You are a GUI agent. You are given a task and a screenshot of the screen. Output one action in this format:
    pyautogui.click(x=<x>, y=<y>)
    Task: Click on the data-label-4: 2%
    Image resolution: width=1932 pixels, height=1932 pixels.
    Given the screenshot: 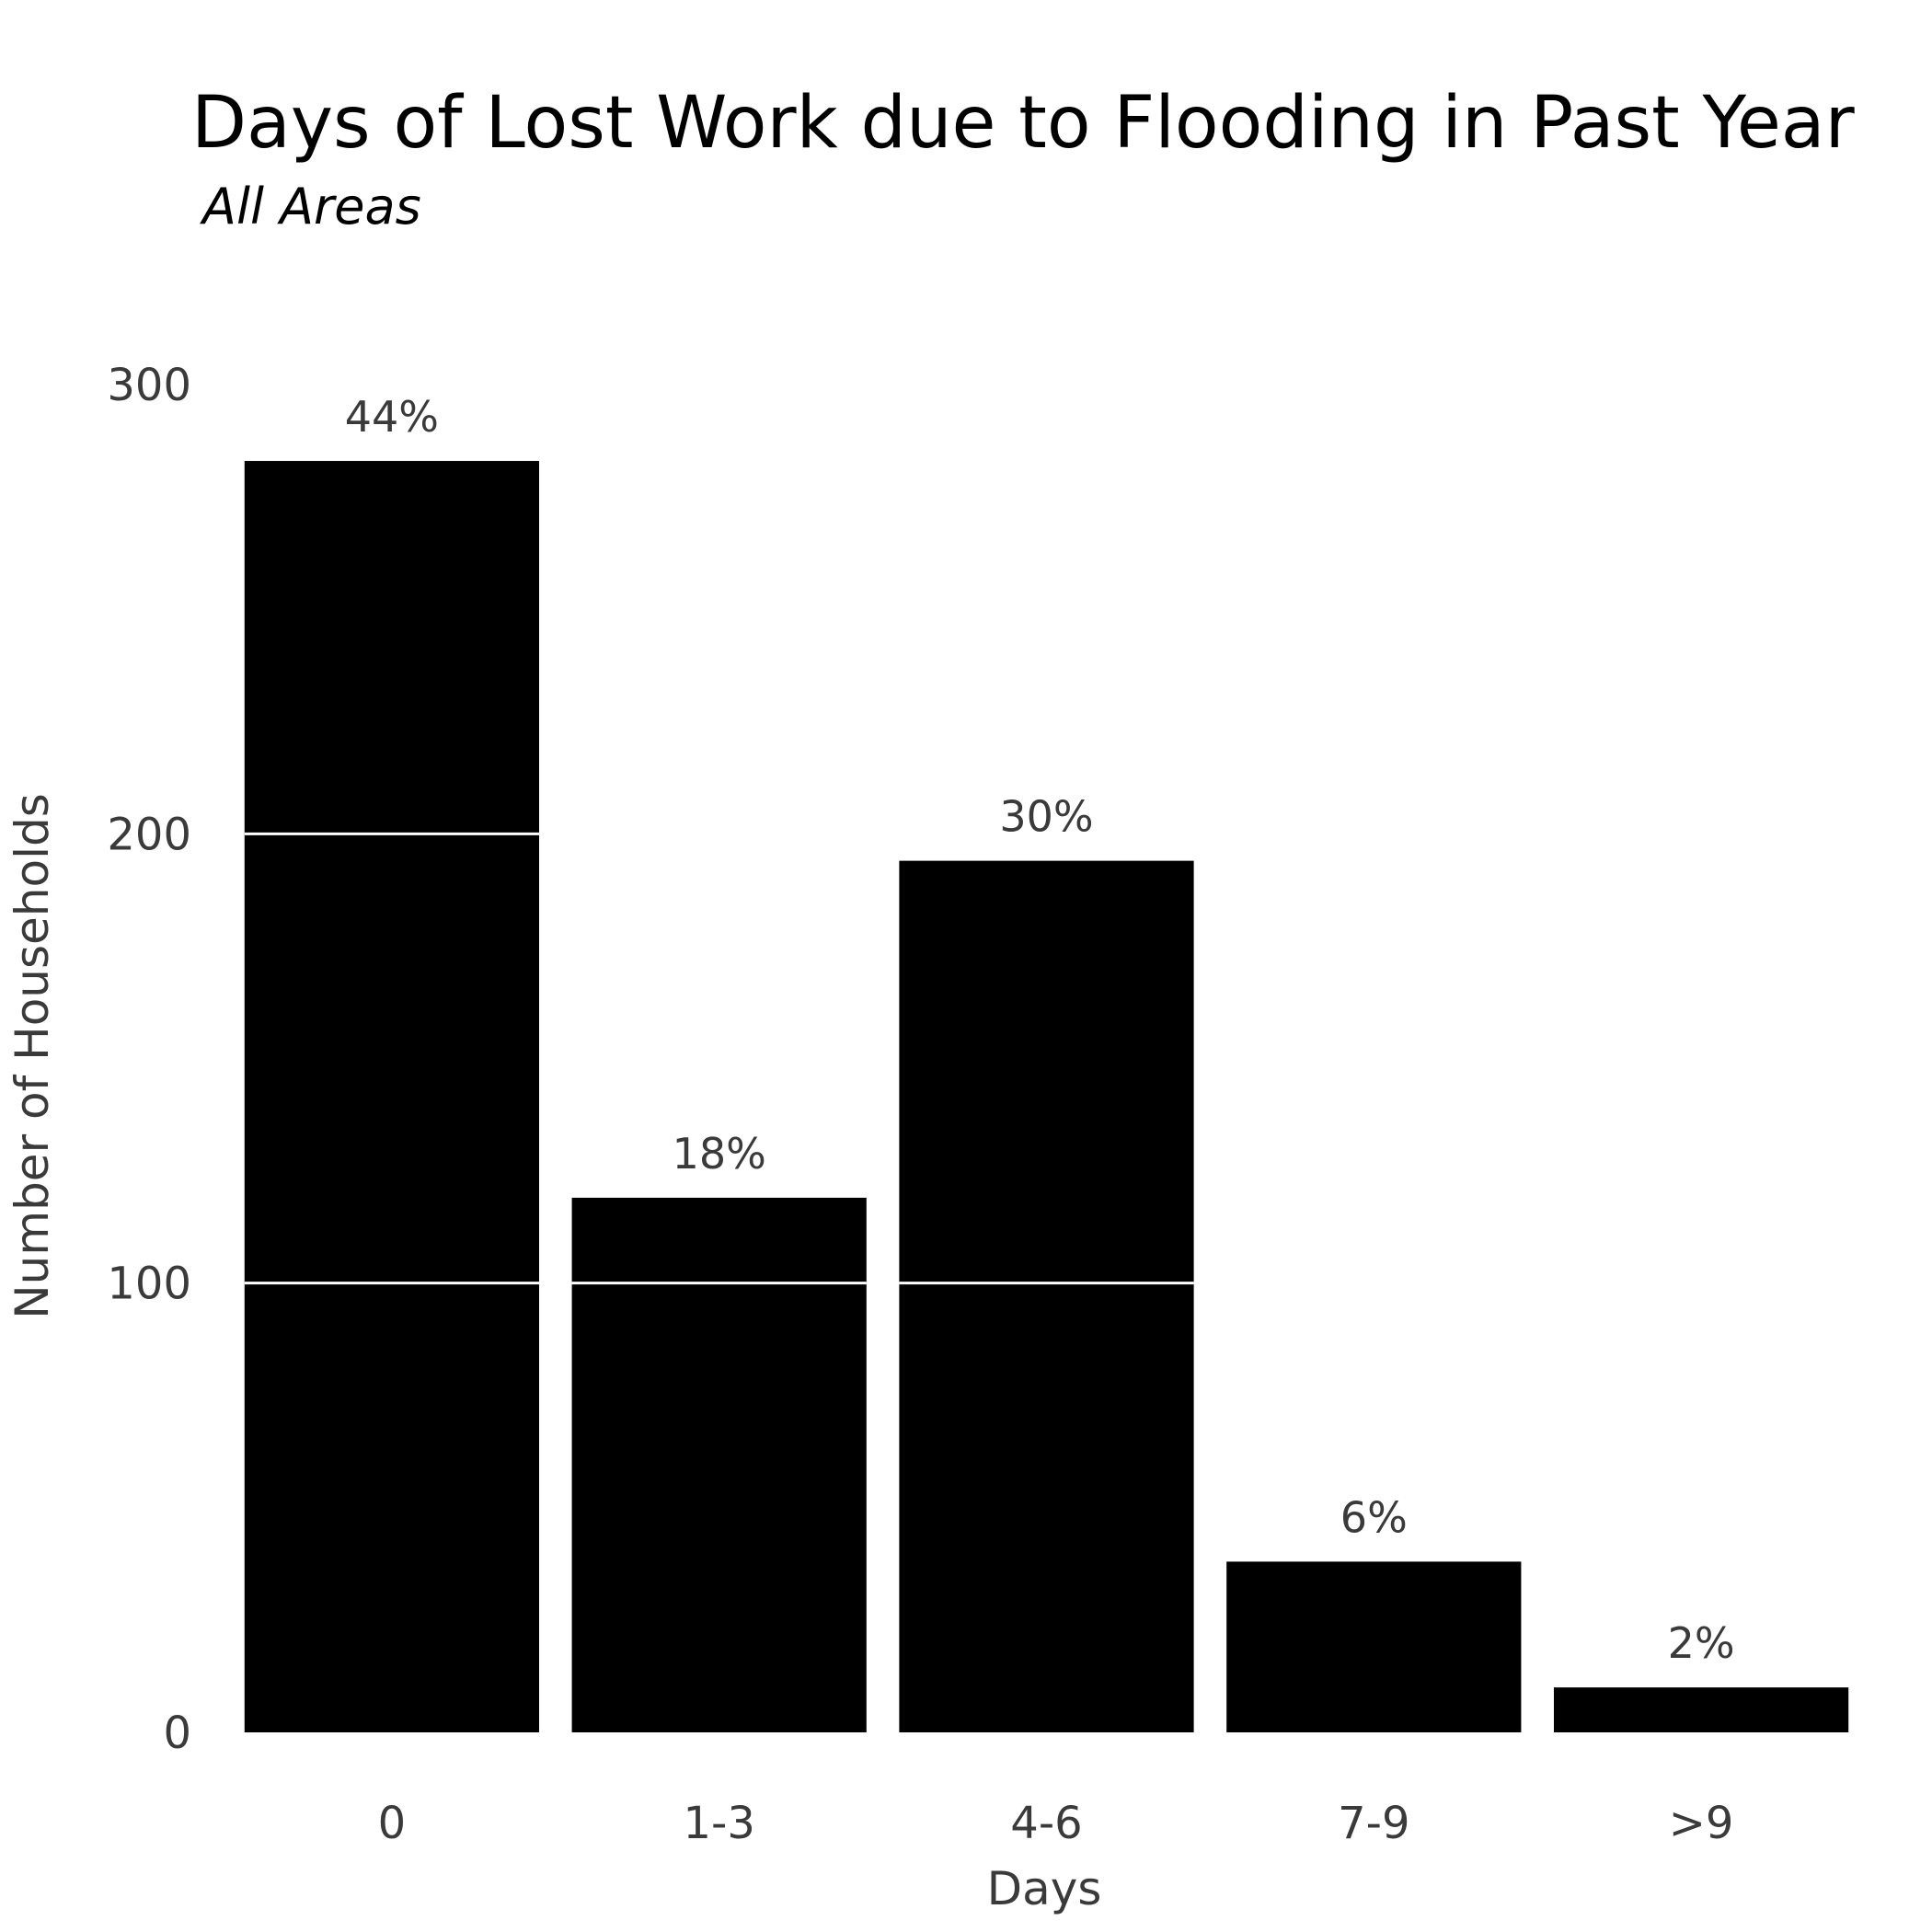 What is the action you would take?
    pyautogui.click(x=1701, y=1643)
    